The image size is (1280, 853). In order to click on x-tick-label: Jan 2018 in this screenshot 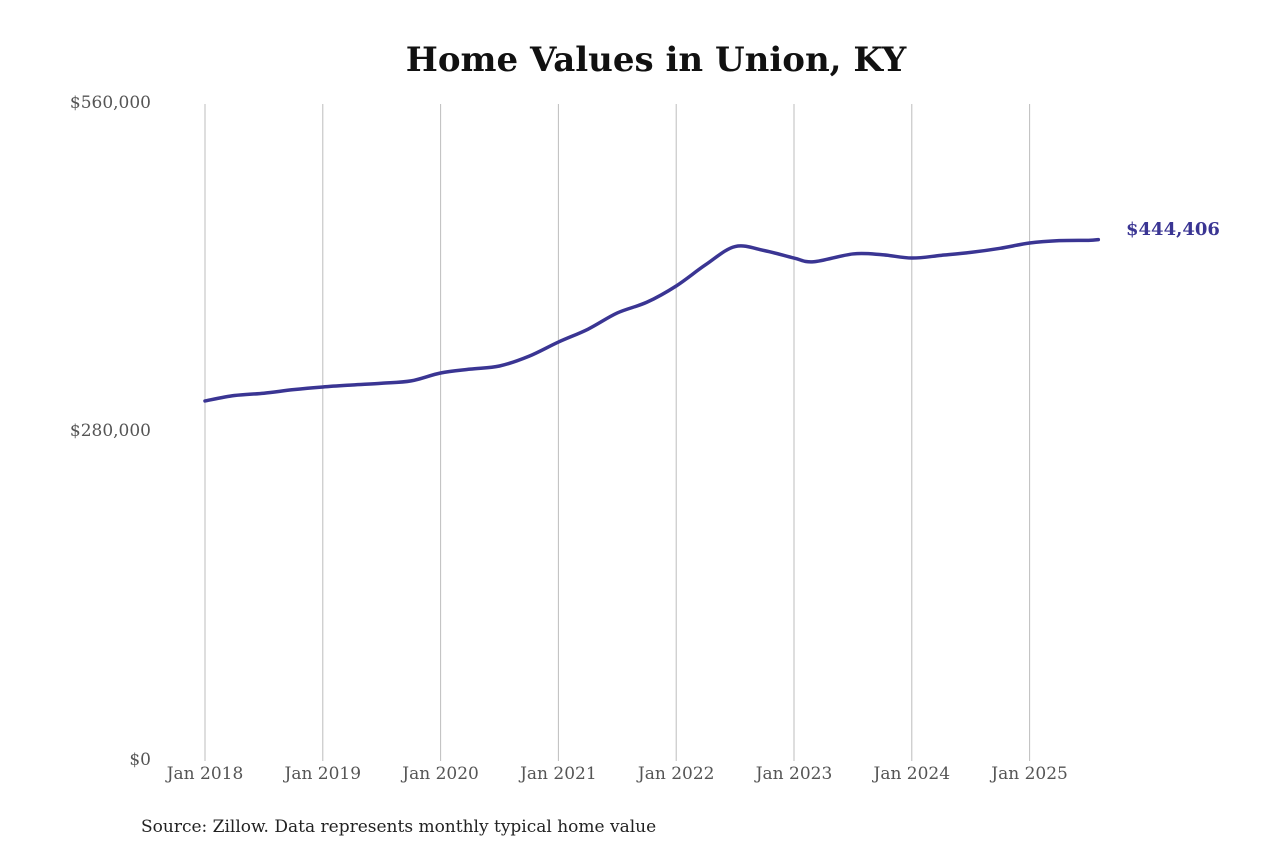, I will do `click(205, 774)`.